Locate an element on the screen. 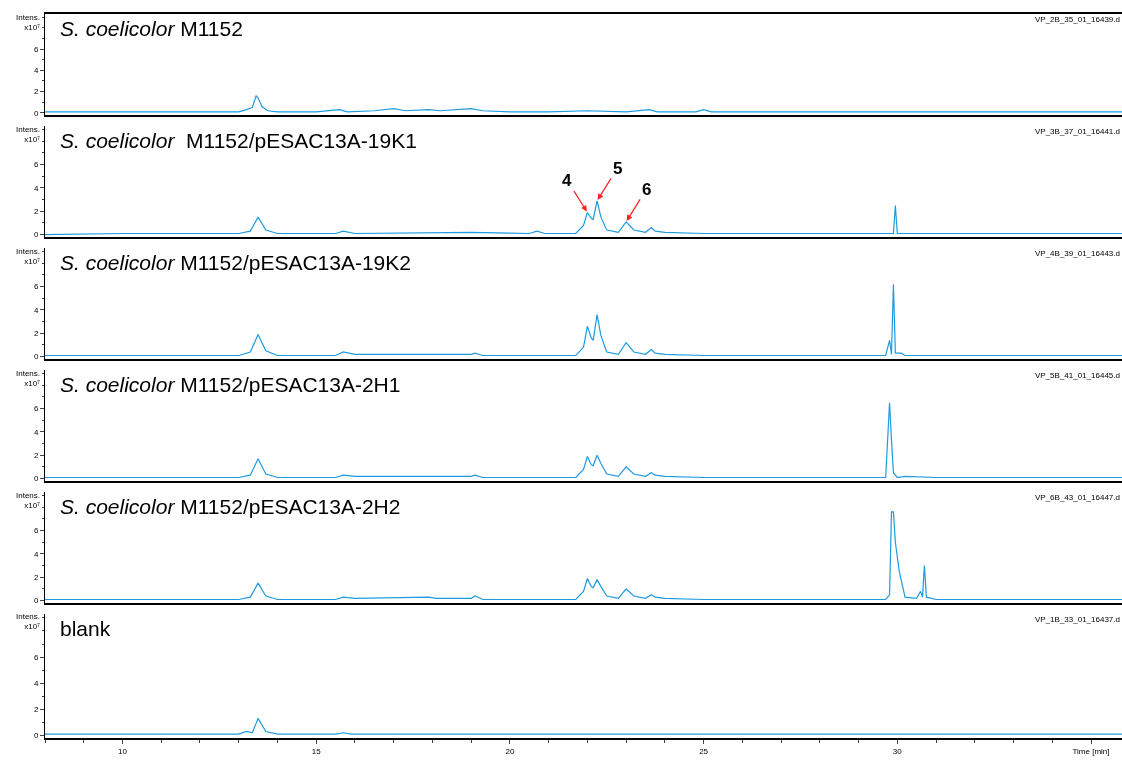 The height and width of the screenshot is (760, 1122). chart-title: S. coelicolor M1152 is located at coordinates (151, 28).